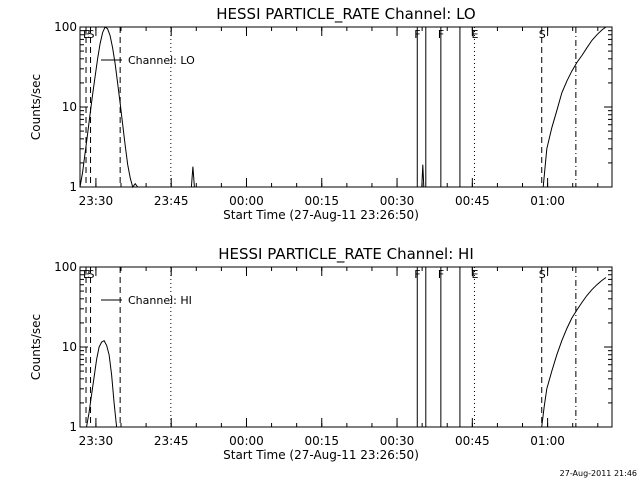 Image resolution: width=640 pixels, height=480 pixels. What do you see at coordinates (160, 300) in the screenshot?
I see `legend-label: Channel: HI` at bounding box center [160, 300].